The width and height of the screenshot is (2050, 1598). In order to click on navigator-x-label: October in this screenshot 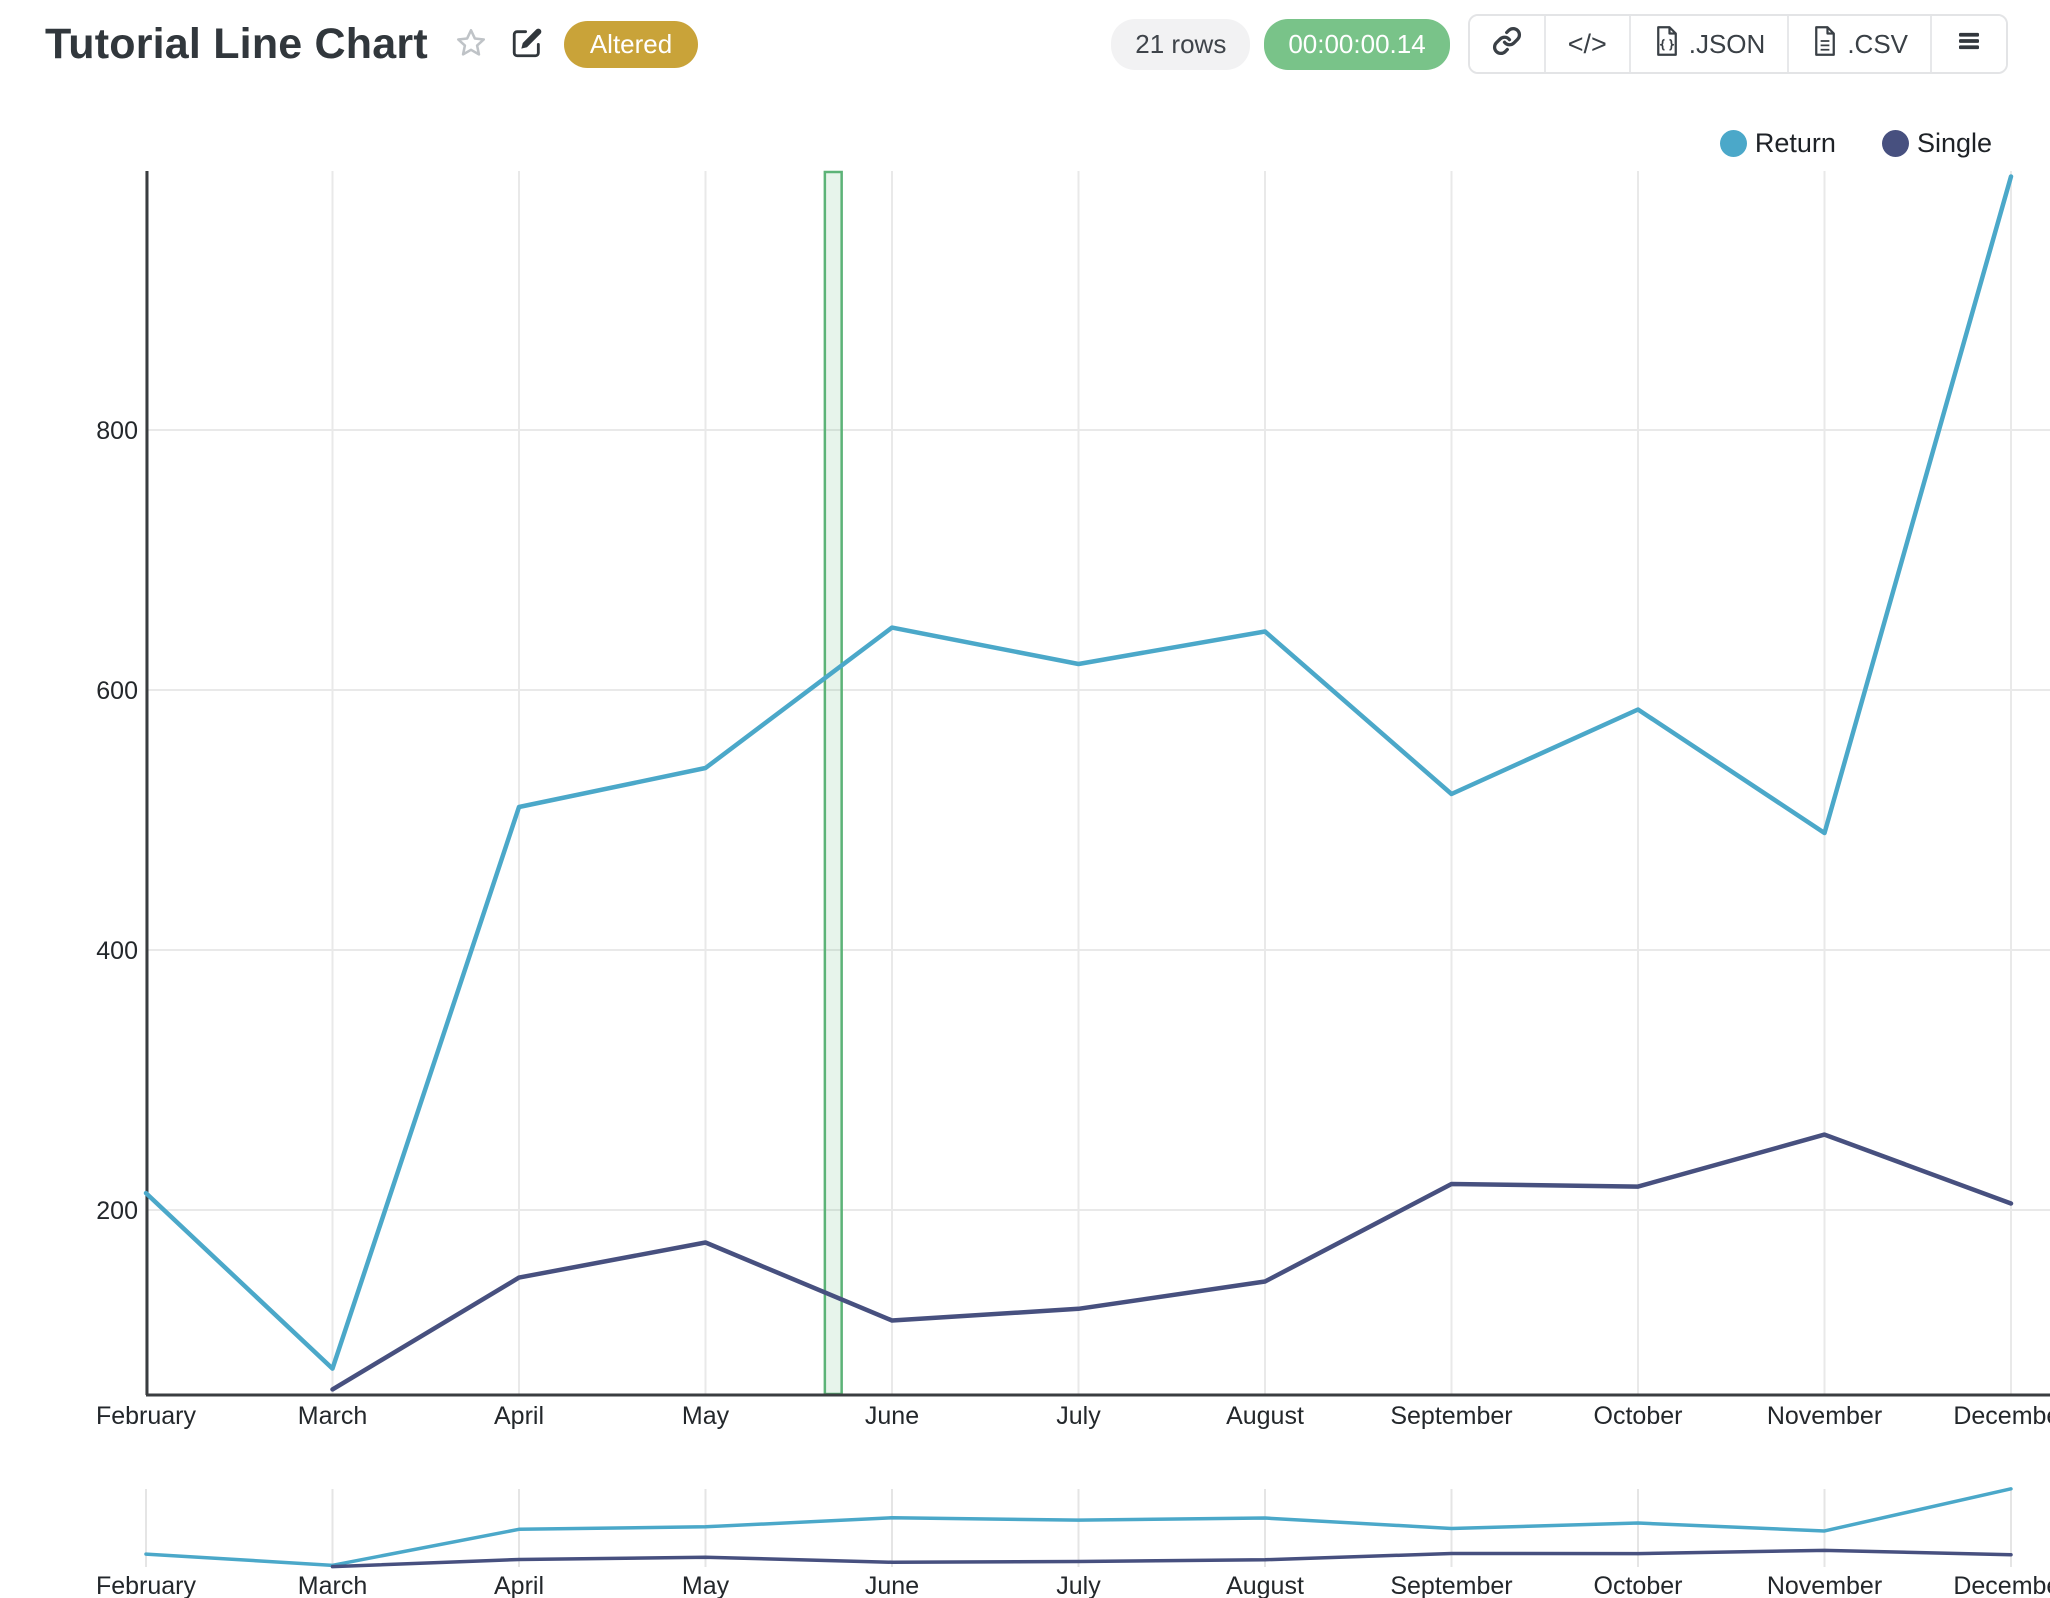, I will do `click(1638, 1585)`.